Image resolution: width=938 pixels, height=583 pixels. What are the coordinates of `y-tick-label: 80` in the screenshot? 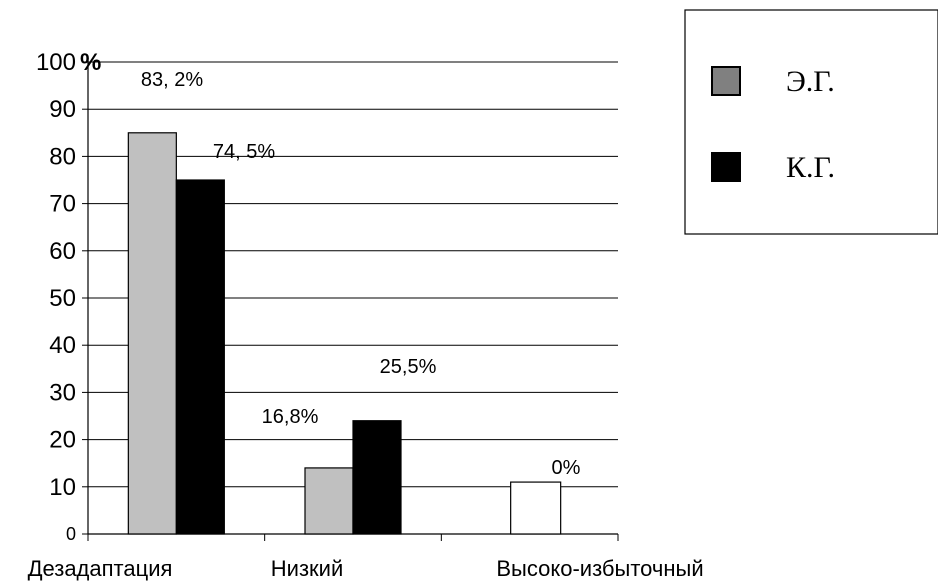 It's located at (62, 156).